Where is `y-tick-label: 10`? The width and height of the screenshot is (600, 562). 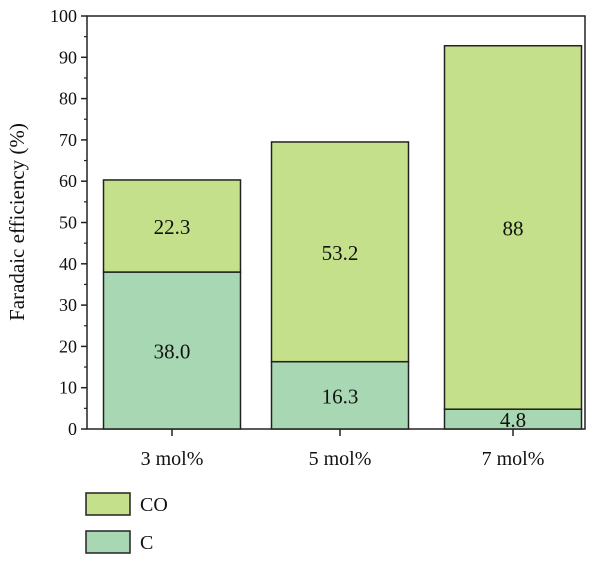 y-tick-label: 10 is located at coordinates (68, 388).